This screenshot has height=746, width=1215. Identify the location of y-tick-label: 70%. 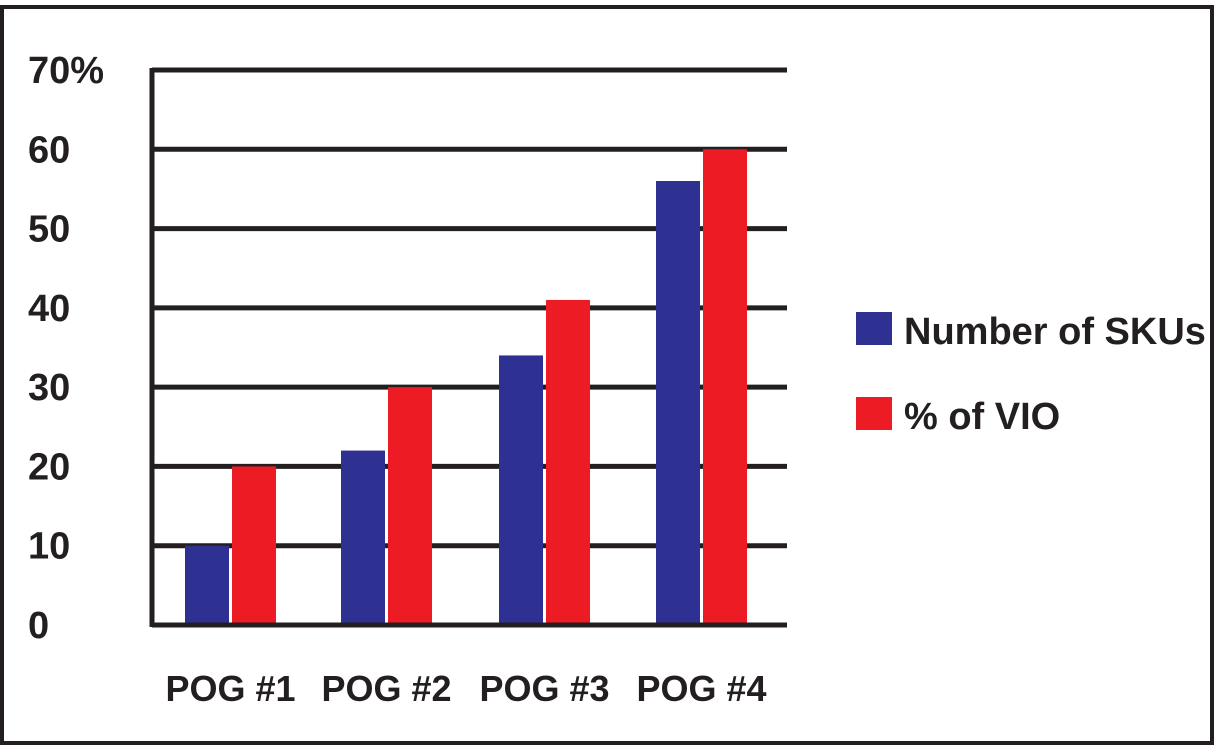
(66, 71).